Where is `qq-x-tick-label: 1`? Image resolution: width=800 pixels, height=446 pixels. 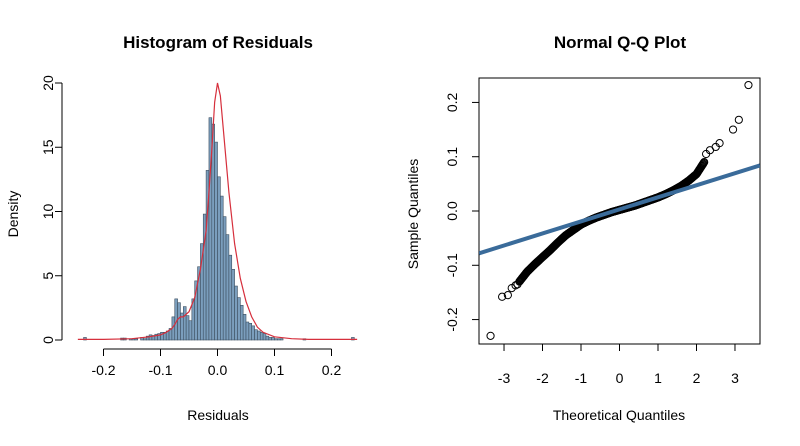
qq-x-tick-label: 1 is located at coordinates (658, 378).